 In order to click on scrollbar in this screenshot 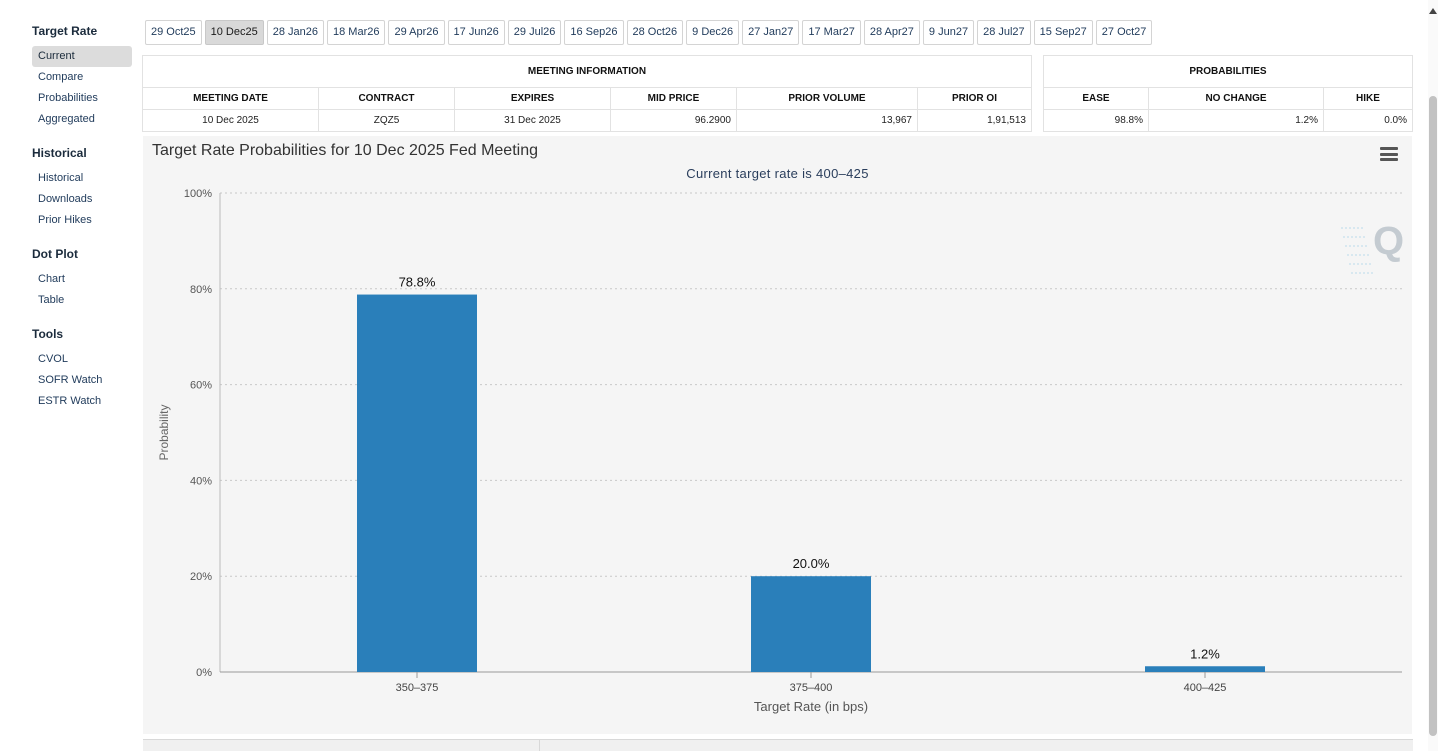, I will do `click(1433, 375)`.